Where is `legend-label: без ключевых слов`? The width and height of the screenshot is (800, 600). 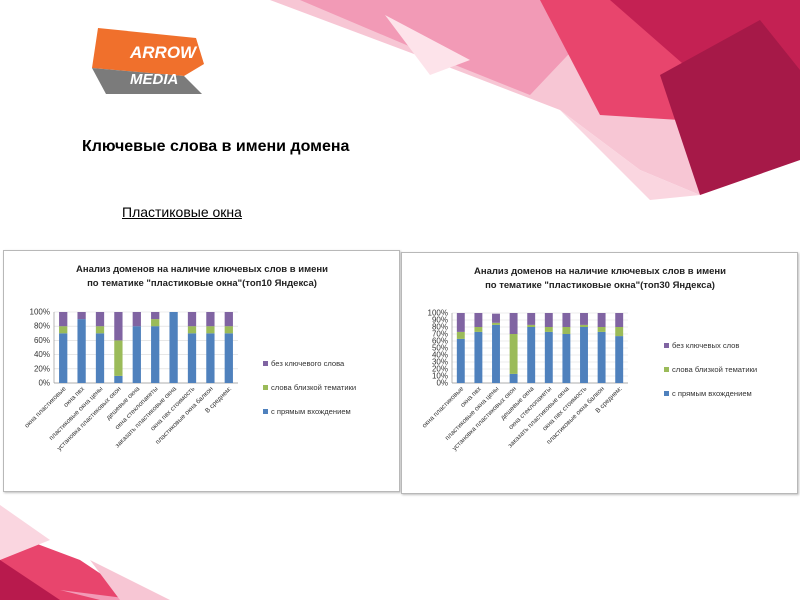 legend-label: без ключевых слов is located at coordinates (705, 345).